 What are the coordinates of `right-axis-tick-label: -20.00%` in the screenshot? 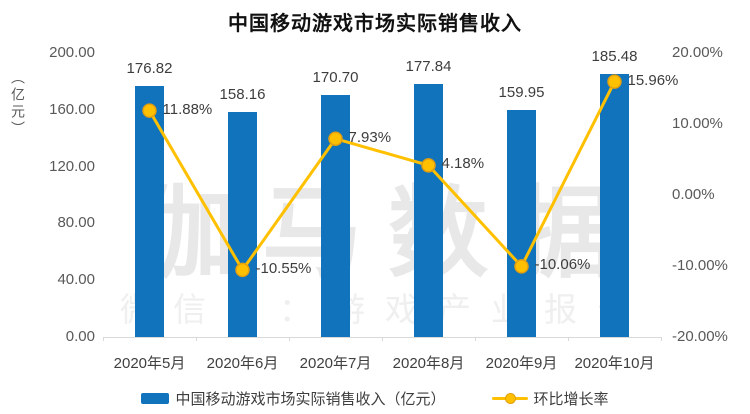 It's located at (700, 336).